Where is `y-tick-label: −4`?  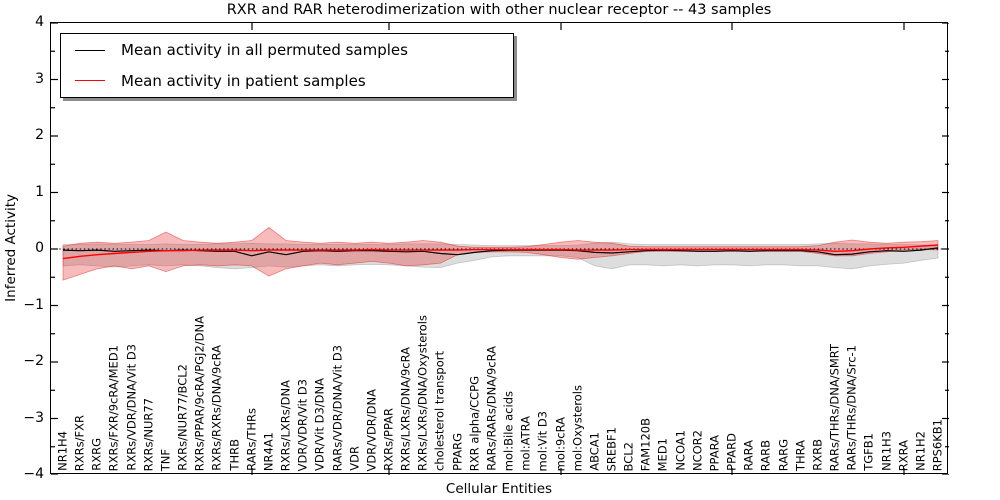 y-tick-label: −4 is located at coordinates (33, 474).